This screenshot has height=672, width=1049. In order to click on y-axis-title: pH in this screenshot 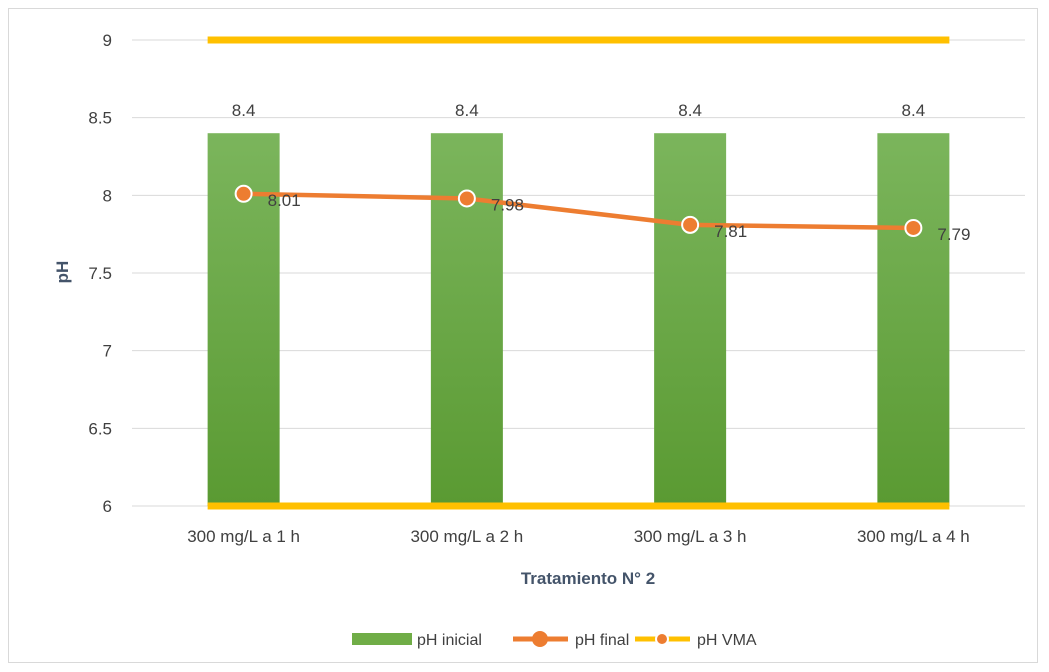, I will do `click(62, 272)`.